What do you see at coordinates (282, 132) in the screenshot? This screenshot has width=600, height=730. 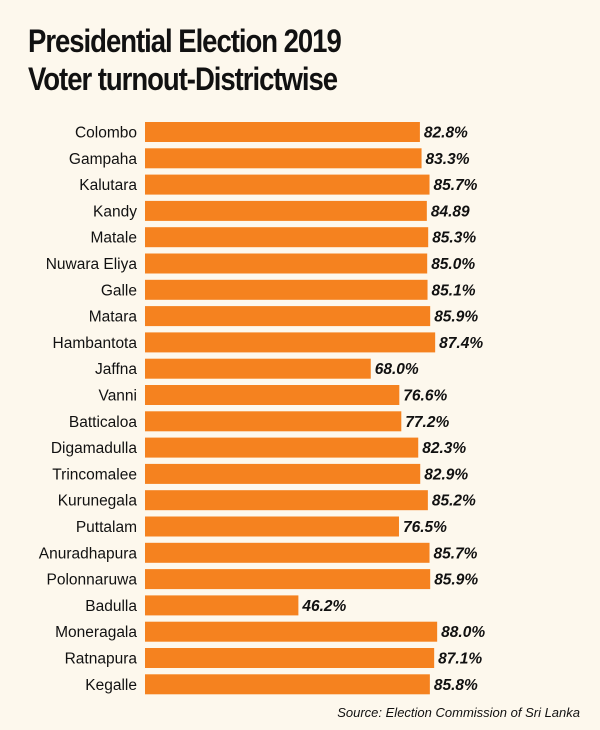 I see `bar-colombo` at bounding box center [282, 132].